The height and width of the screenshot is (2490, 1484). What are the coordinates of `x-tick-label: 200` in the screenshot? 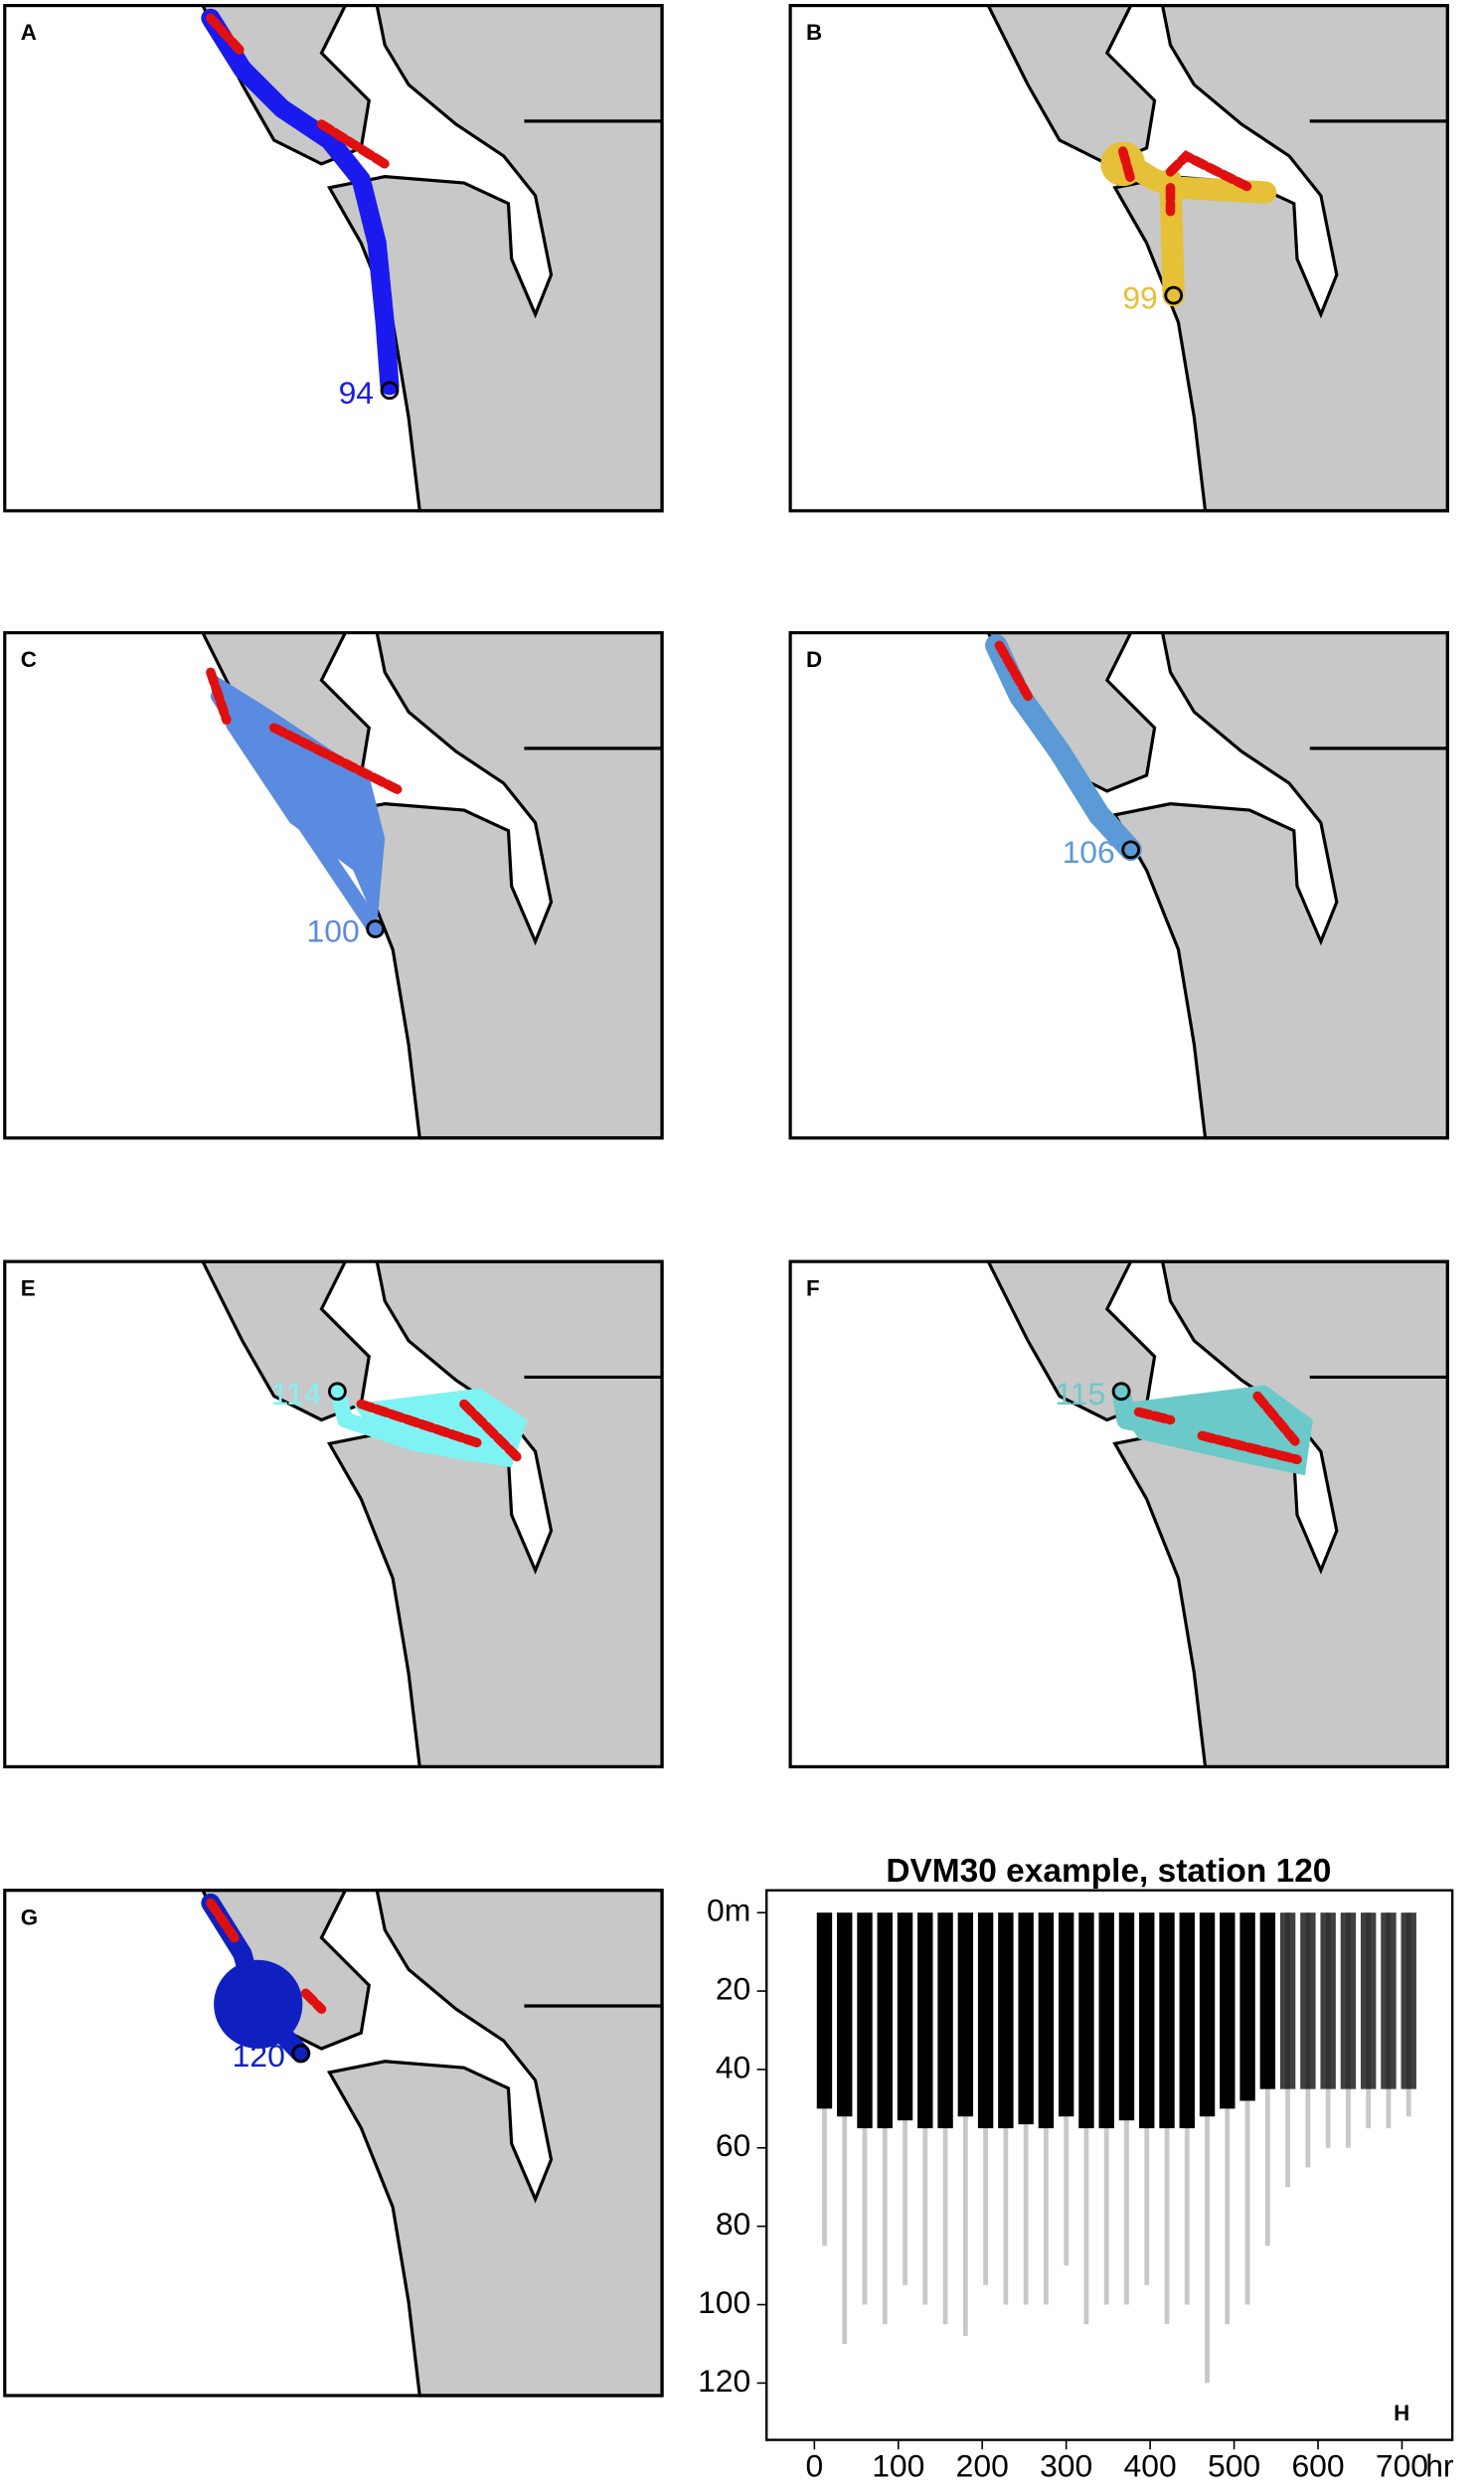 It's located at (982, 2466).